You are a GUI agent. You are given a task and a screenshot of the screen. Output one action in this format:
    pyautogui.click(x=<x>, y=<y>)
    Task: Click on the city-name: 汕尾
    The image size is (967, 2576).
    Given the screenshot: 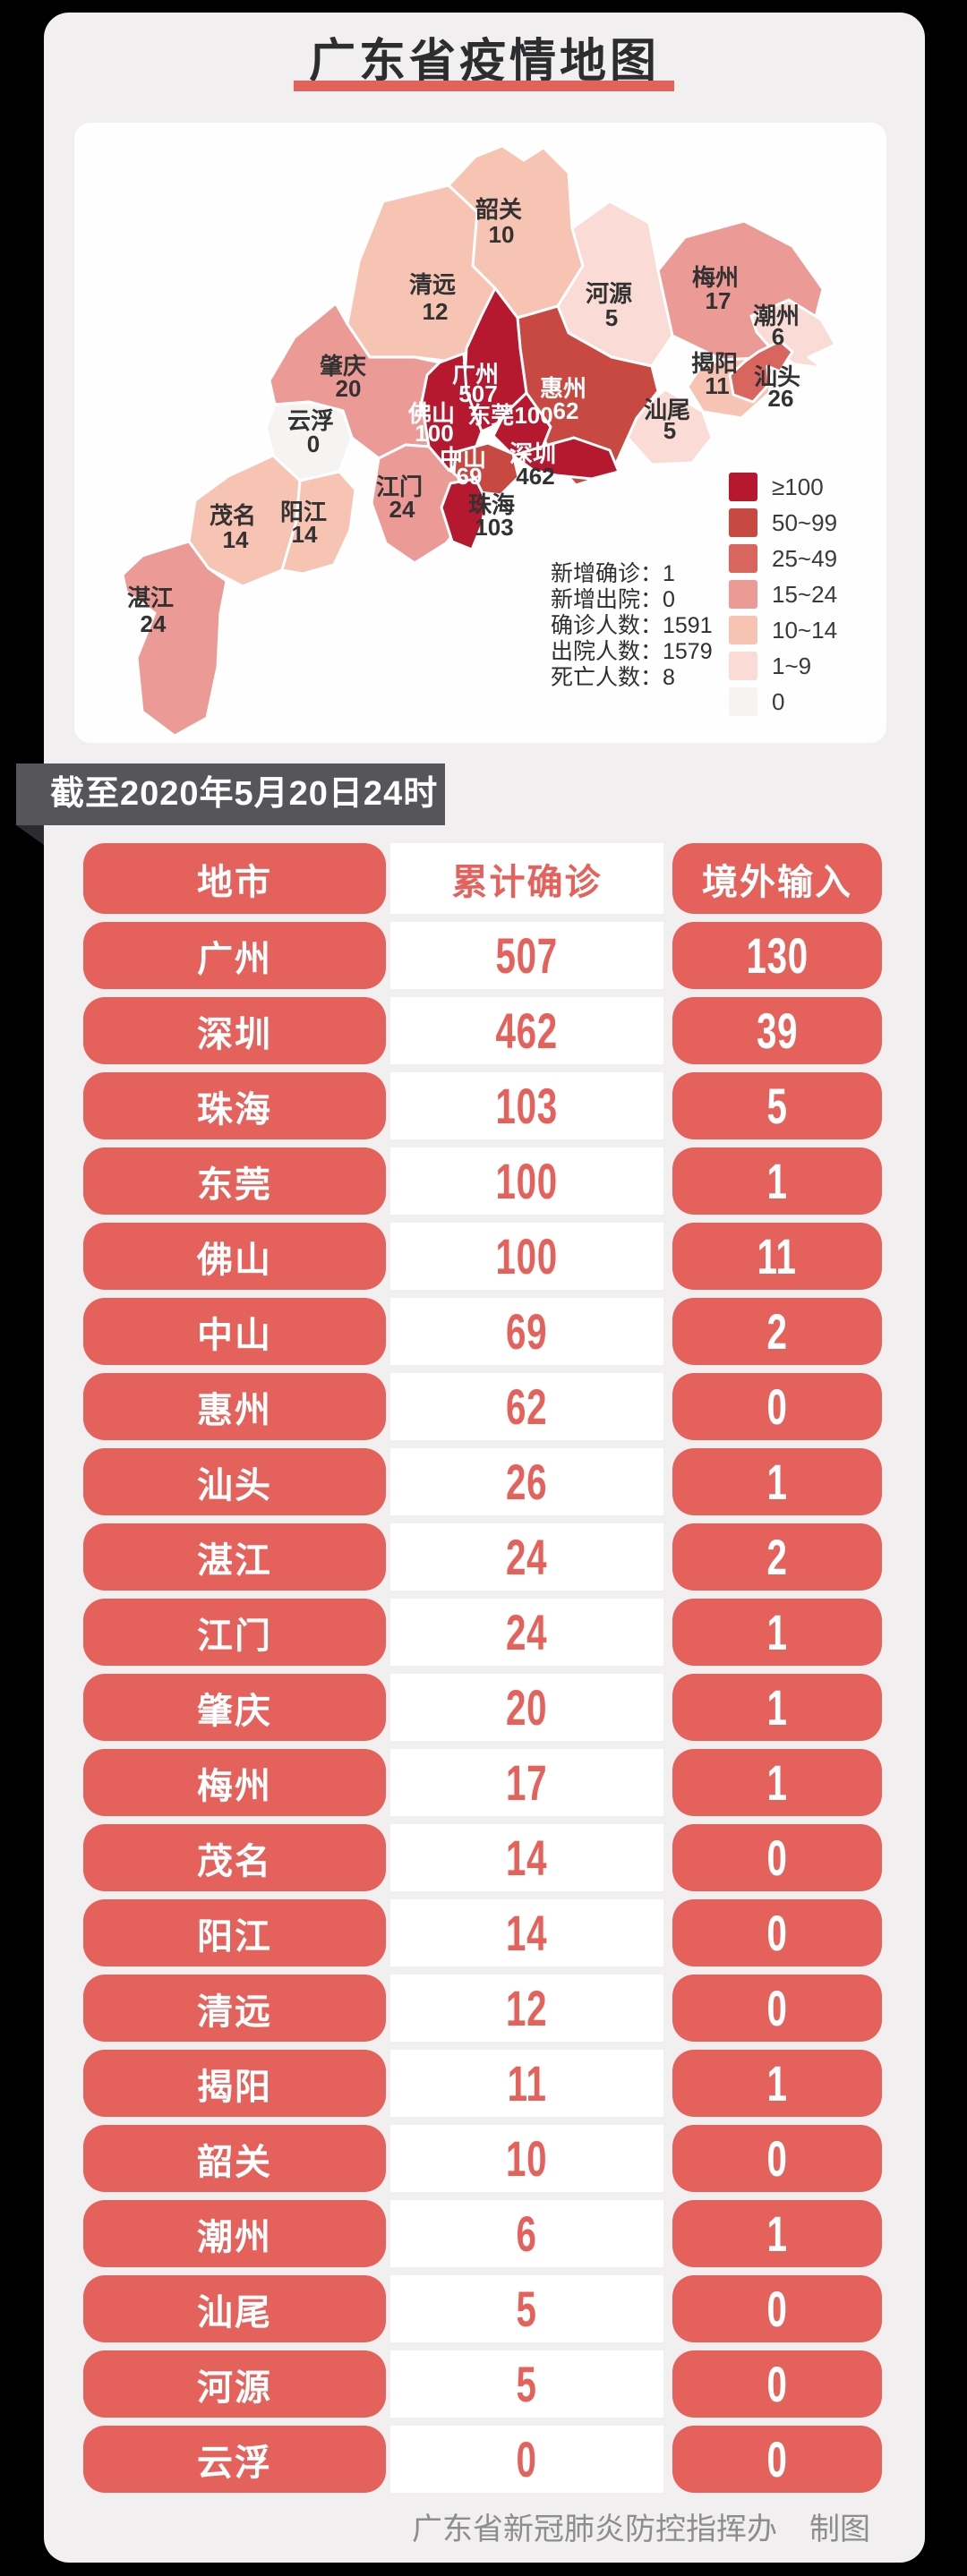 What is the action you would take?
    pyautogui.click(x=234, y=2308)
    